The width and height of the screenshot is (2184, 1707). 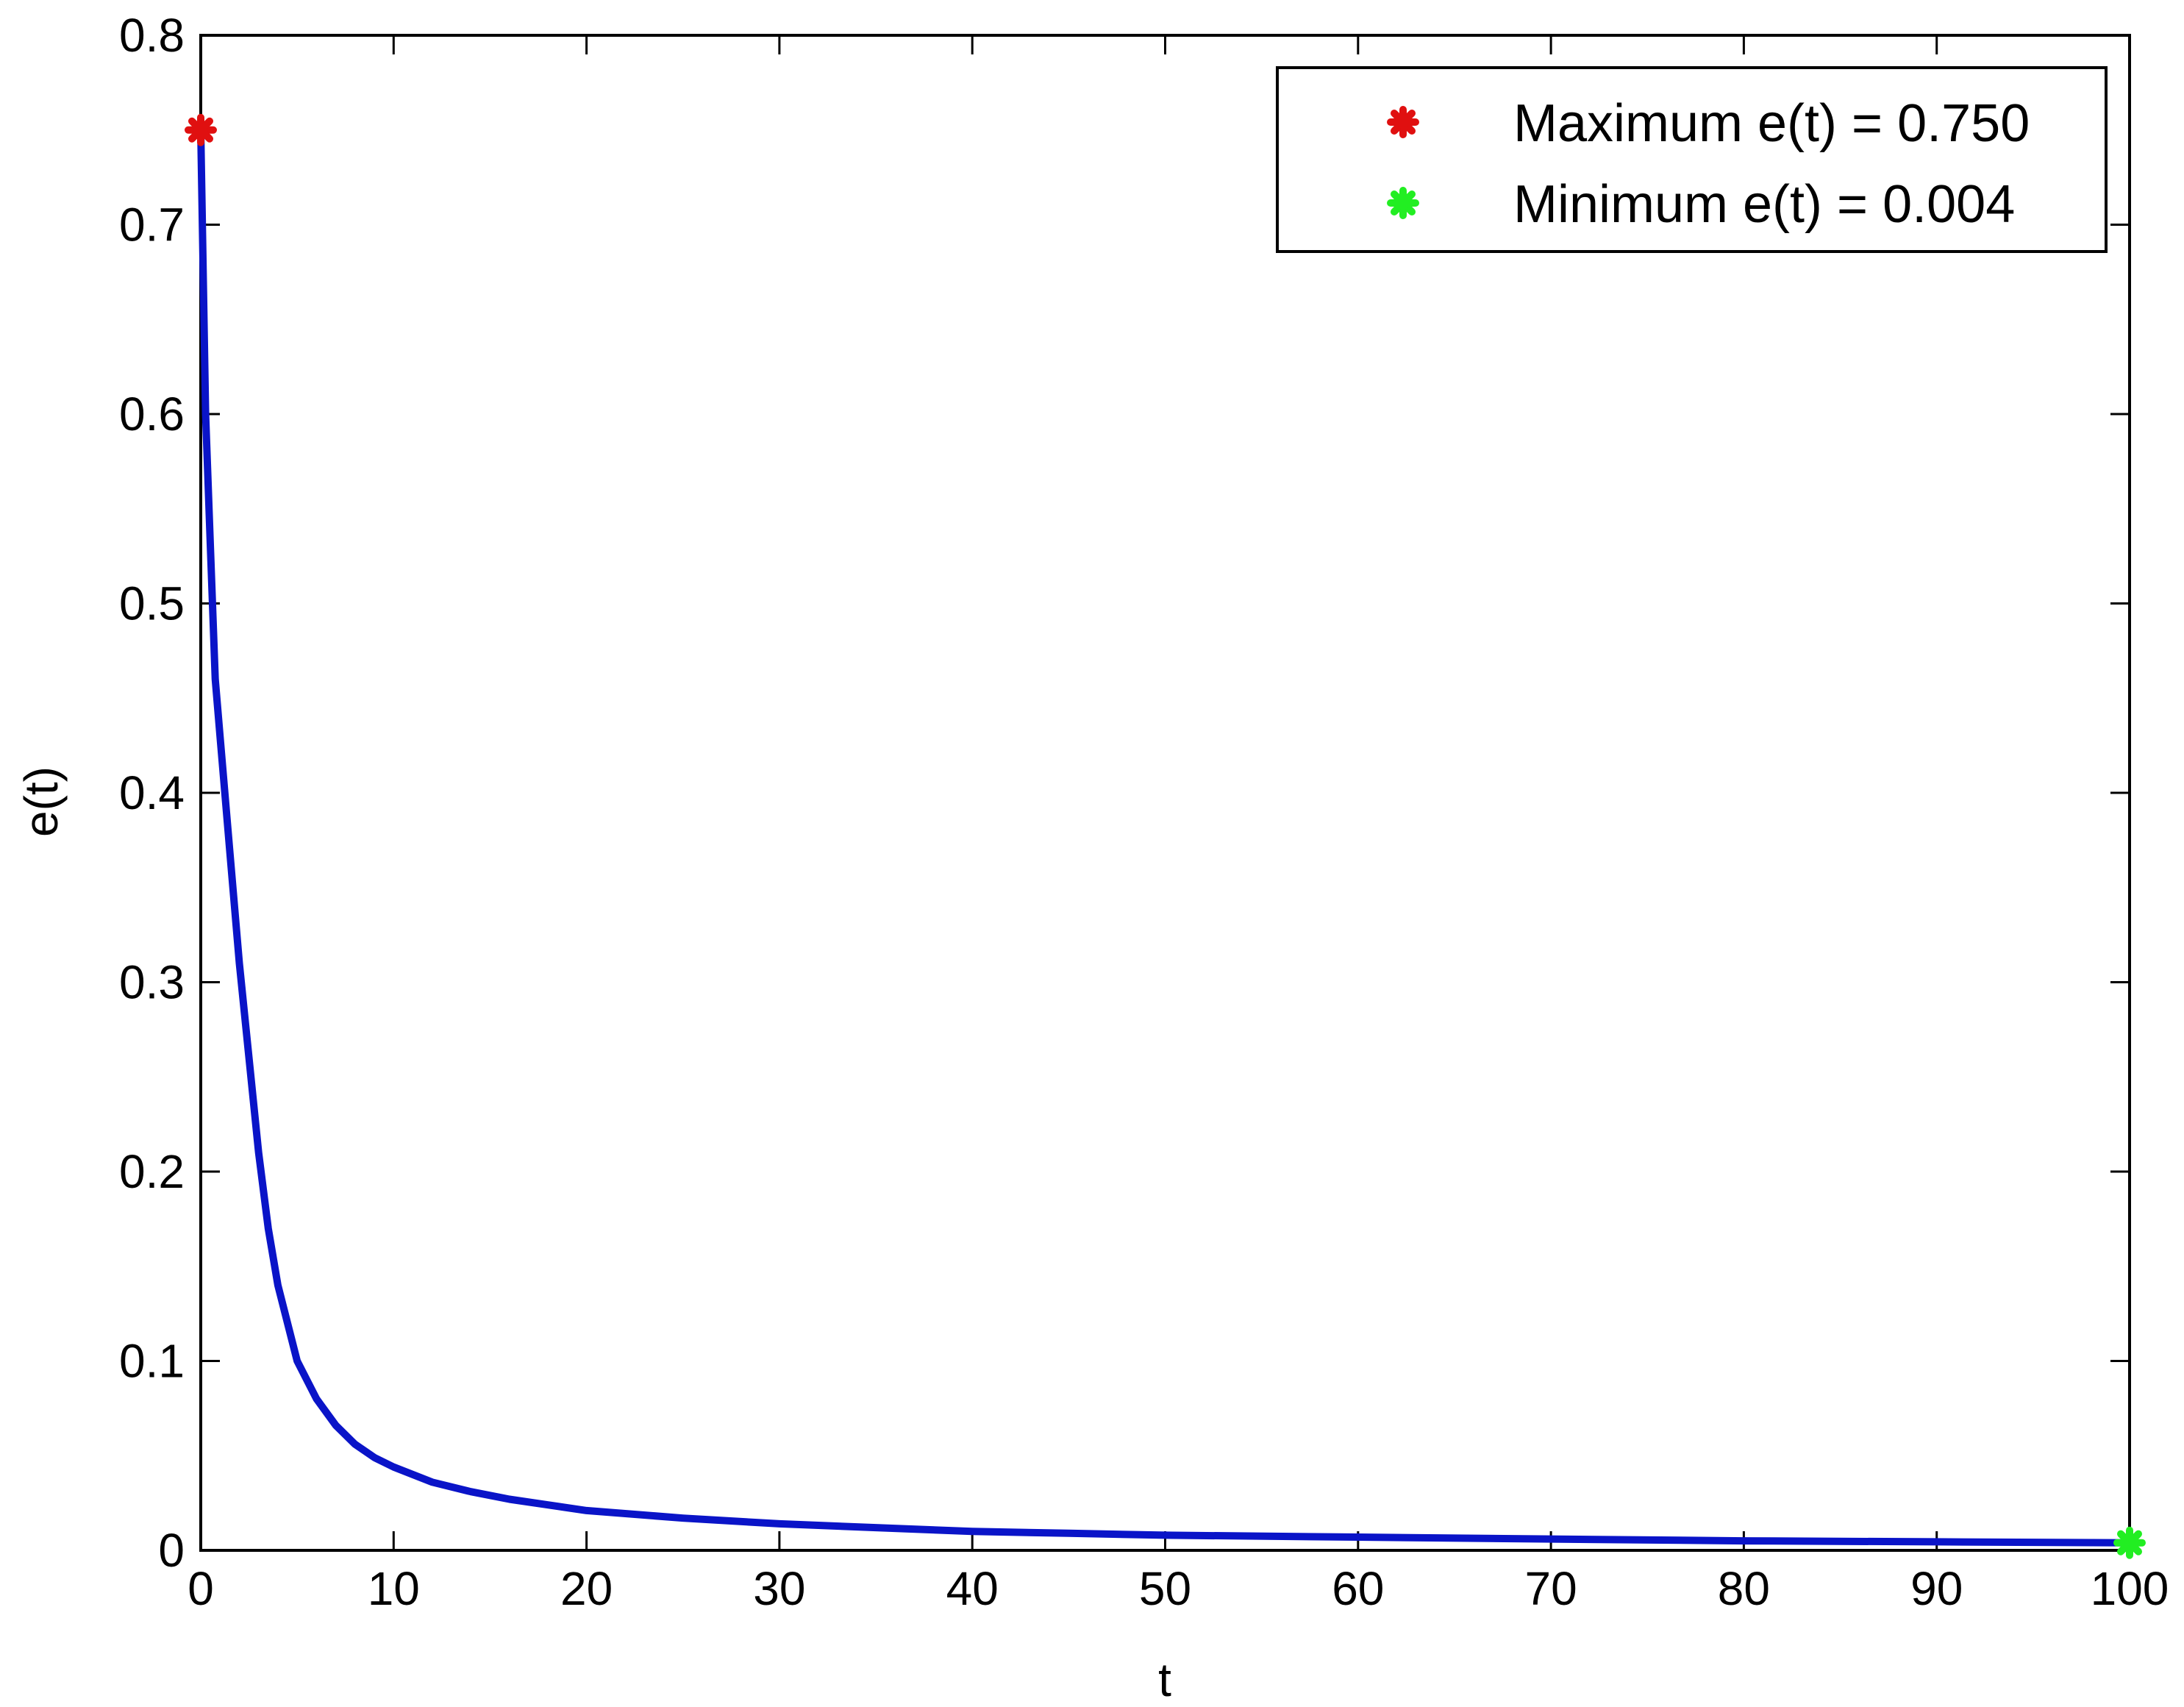 I want to click on x-tick-label: 30, so click(x=779, y=1588).